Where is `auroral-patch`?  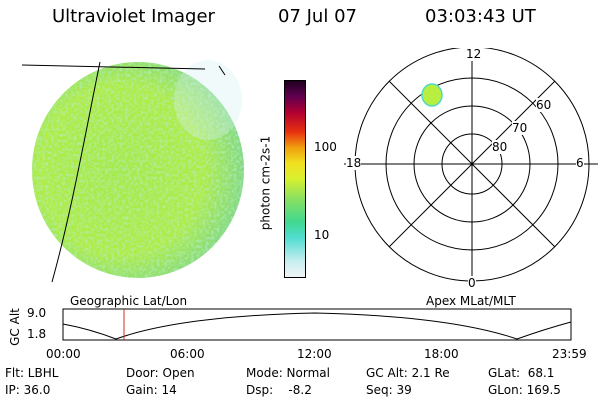 auroral-patch is located at coordinates (432, 95).